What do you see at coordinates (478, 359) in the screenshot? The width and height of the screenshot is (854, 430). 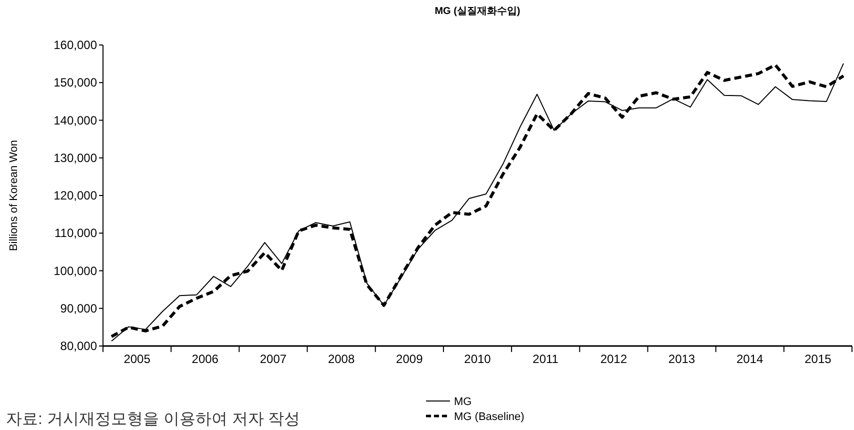 I see `x-tick-label: 2010` at bounding box center [478, 359].